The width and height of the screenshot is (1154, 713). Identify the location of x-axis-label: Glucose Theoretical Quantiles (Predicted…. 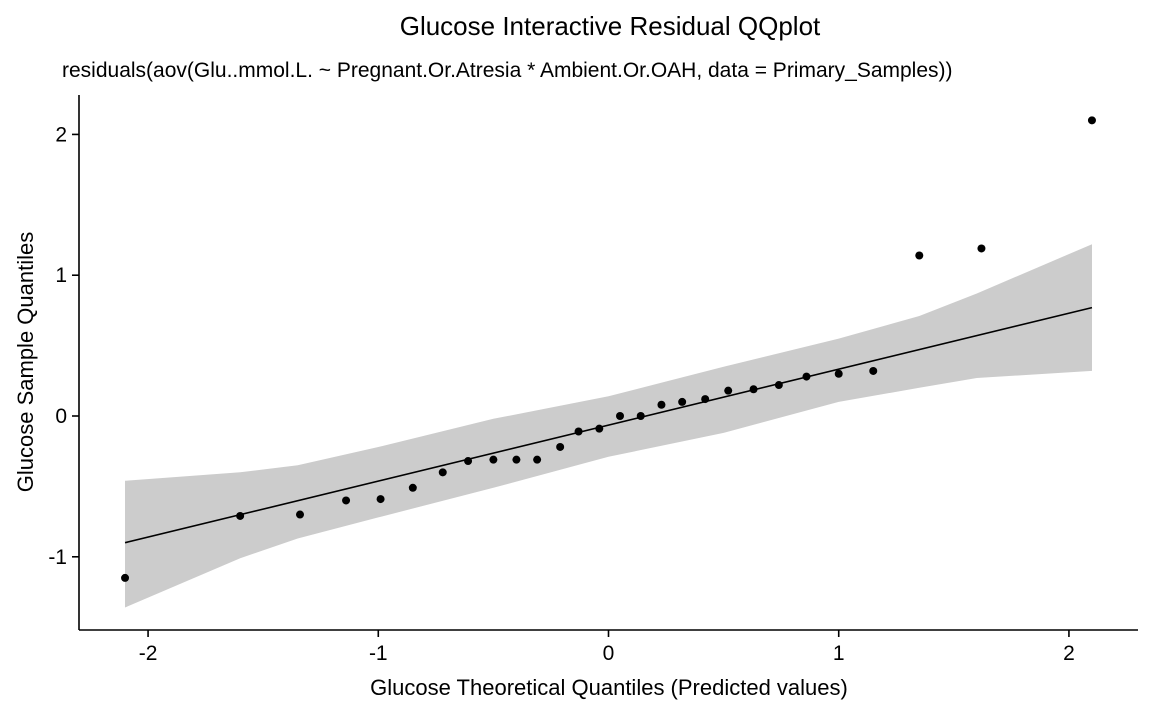
(609, 687).